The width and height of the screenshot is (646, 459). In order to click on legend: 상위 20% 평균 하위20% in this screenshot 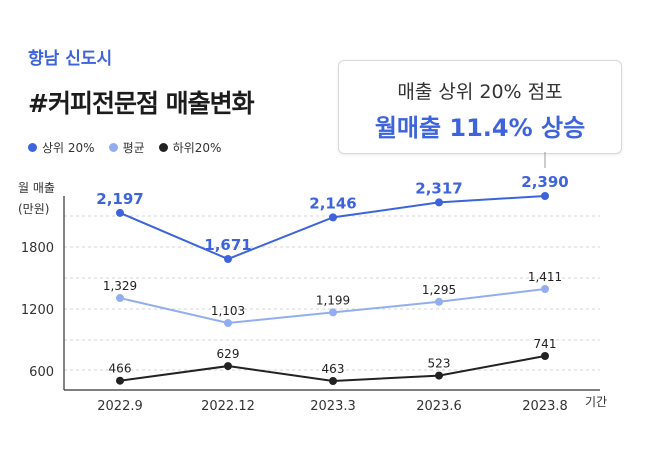, I will do `click(124, 147)`.